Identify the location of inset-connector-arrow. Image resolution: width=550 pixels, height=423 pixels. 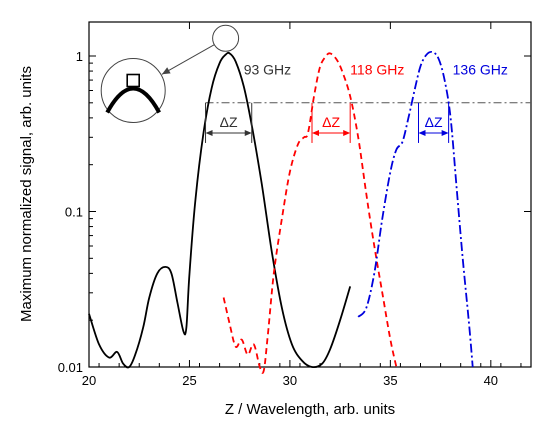
(188, 59).